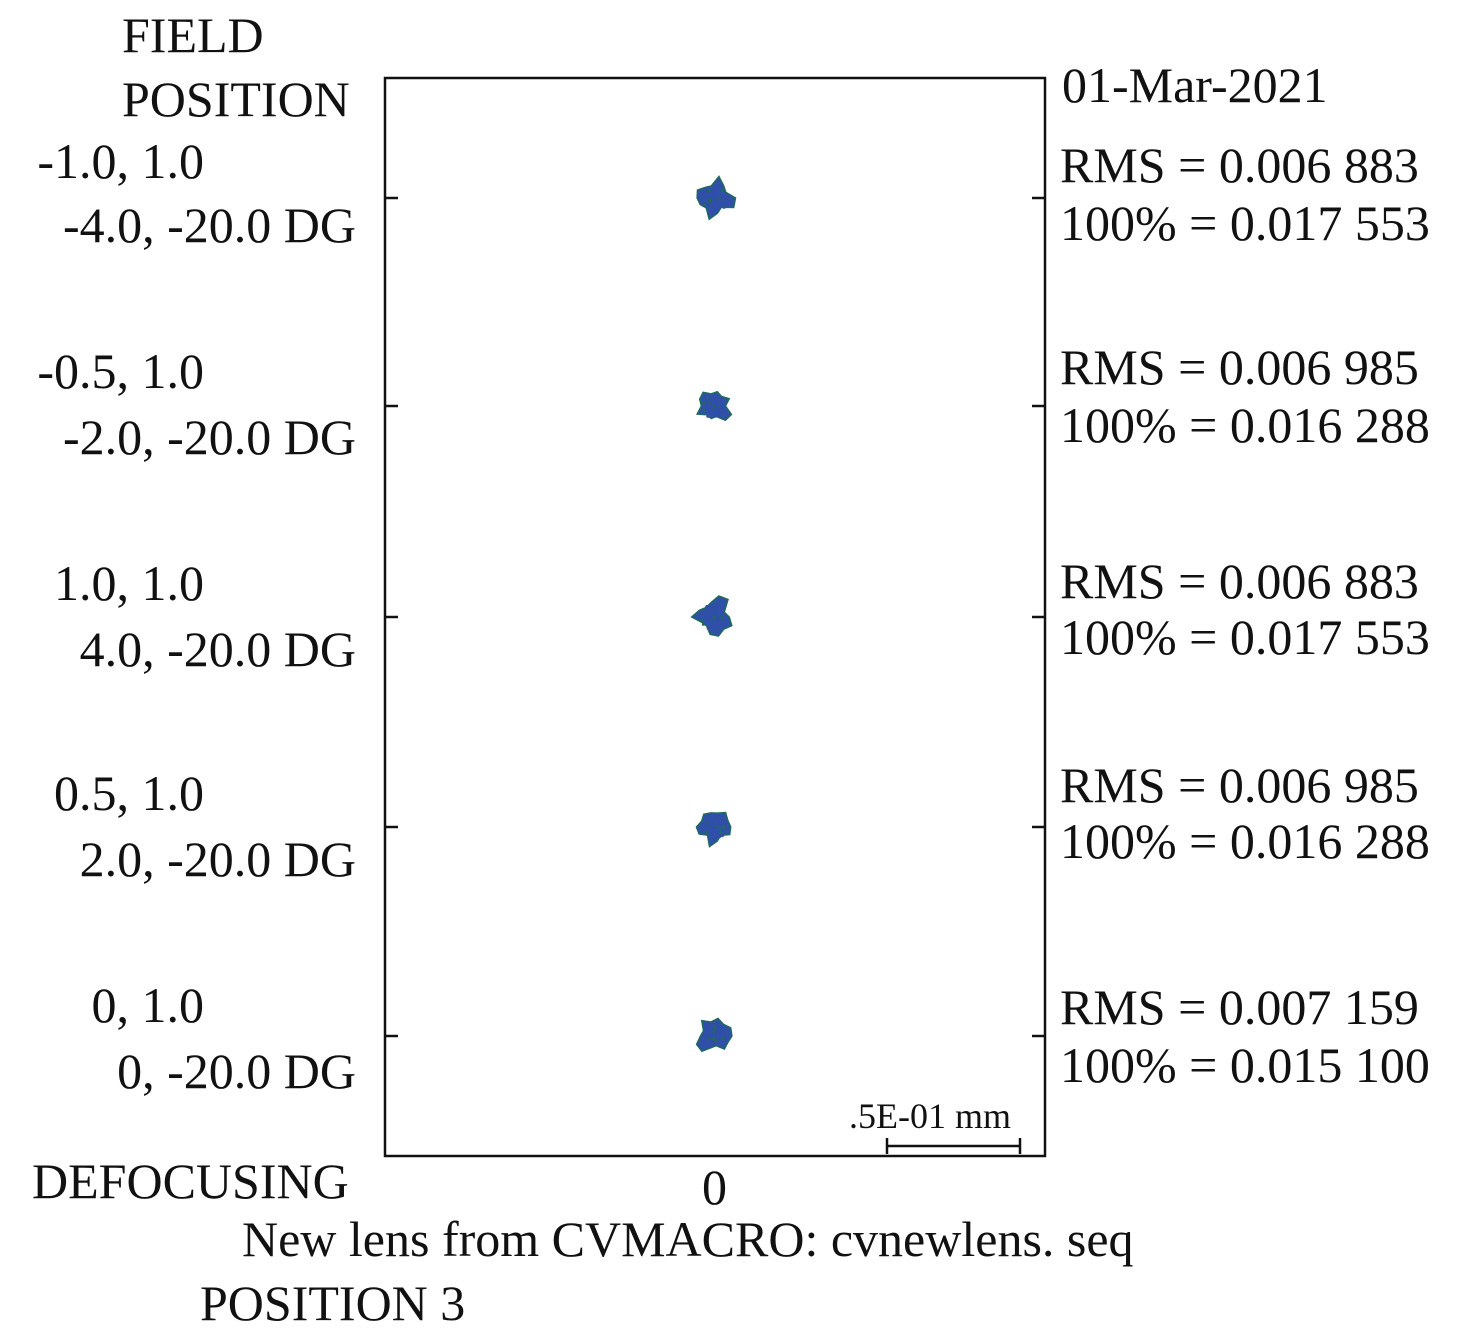  I want to click on spot-group, so click(713, 614).